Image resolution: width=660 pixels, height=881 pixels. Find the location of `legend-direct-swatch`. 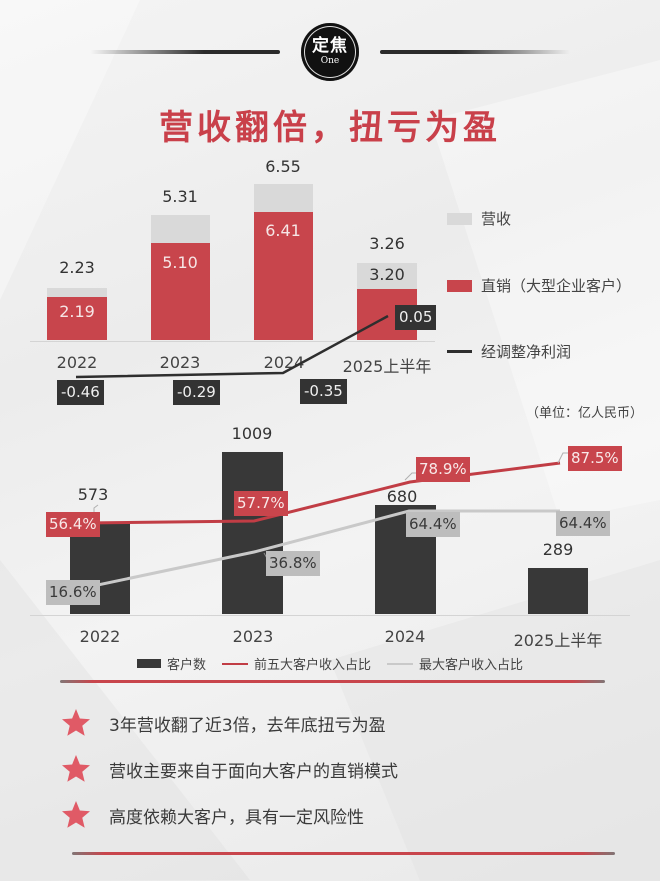

legend-direct-swatch is located at coordinates (459, 285).